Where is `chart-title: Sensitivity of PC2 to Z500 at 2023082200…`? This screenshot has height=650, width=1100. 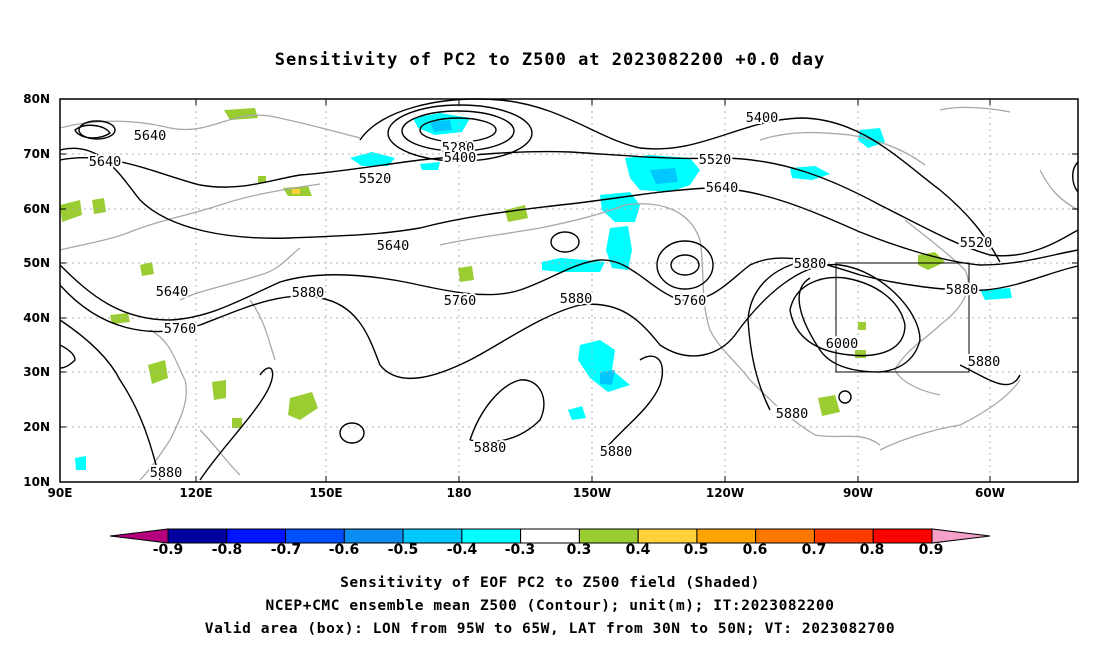
chart-title: Sensitivity of PC2 to Z500 at 2023082200… is located at coordinates (550, 60).